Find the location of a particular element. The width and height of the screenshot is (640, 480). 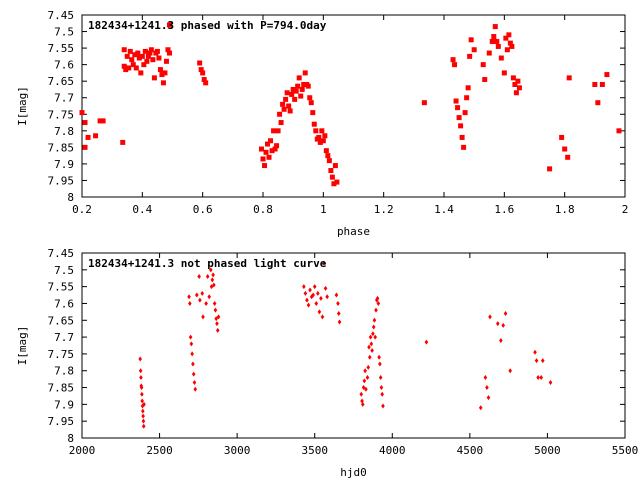

y-tick-label: 7.95 is located at coordinates (61, 421).